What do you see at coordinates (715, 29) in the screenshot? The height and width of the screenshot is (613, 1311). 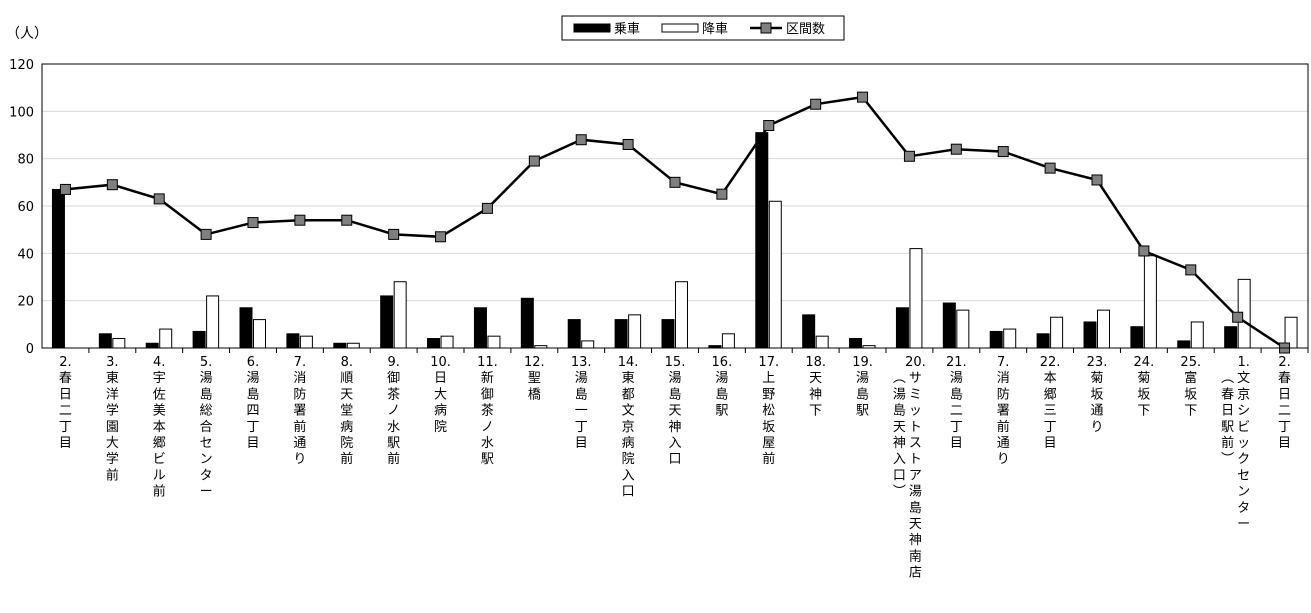 I see `legend-label-alighting: 降車` at bounding box center [715, 29].